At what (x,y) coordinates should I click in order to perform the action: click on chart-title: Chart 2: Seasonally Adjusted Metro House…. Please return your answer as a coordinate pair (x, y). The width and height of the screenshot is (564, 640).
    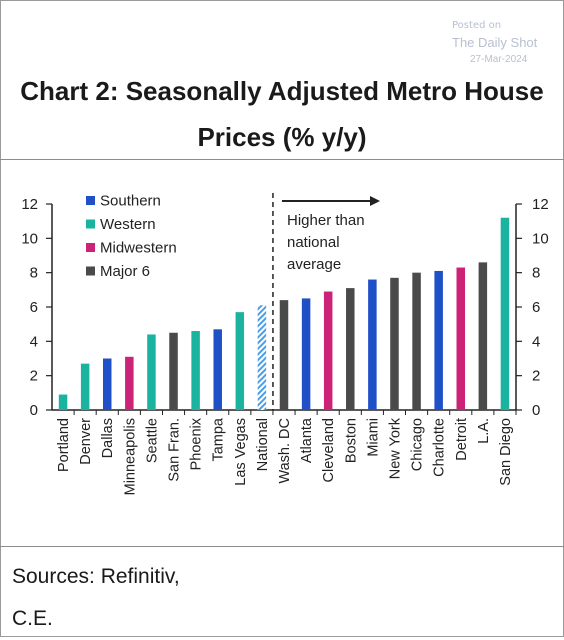
    Looking at the image, I should click on (282, 114).